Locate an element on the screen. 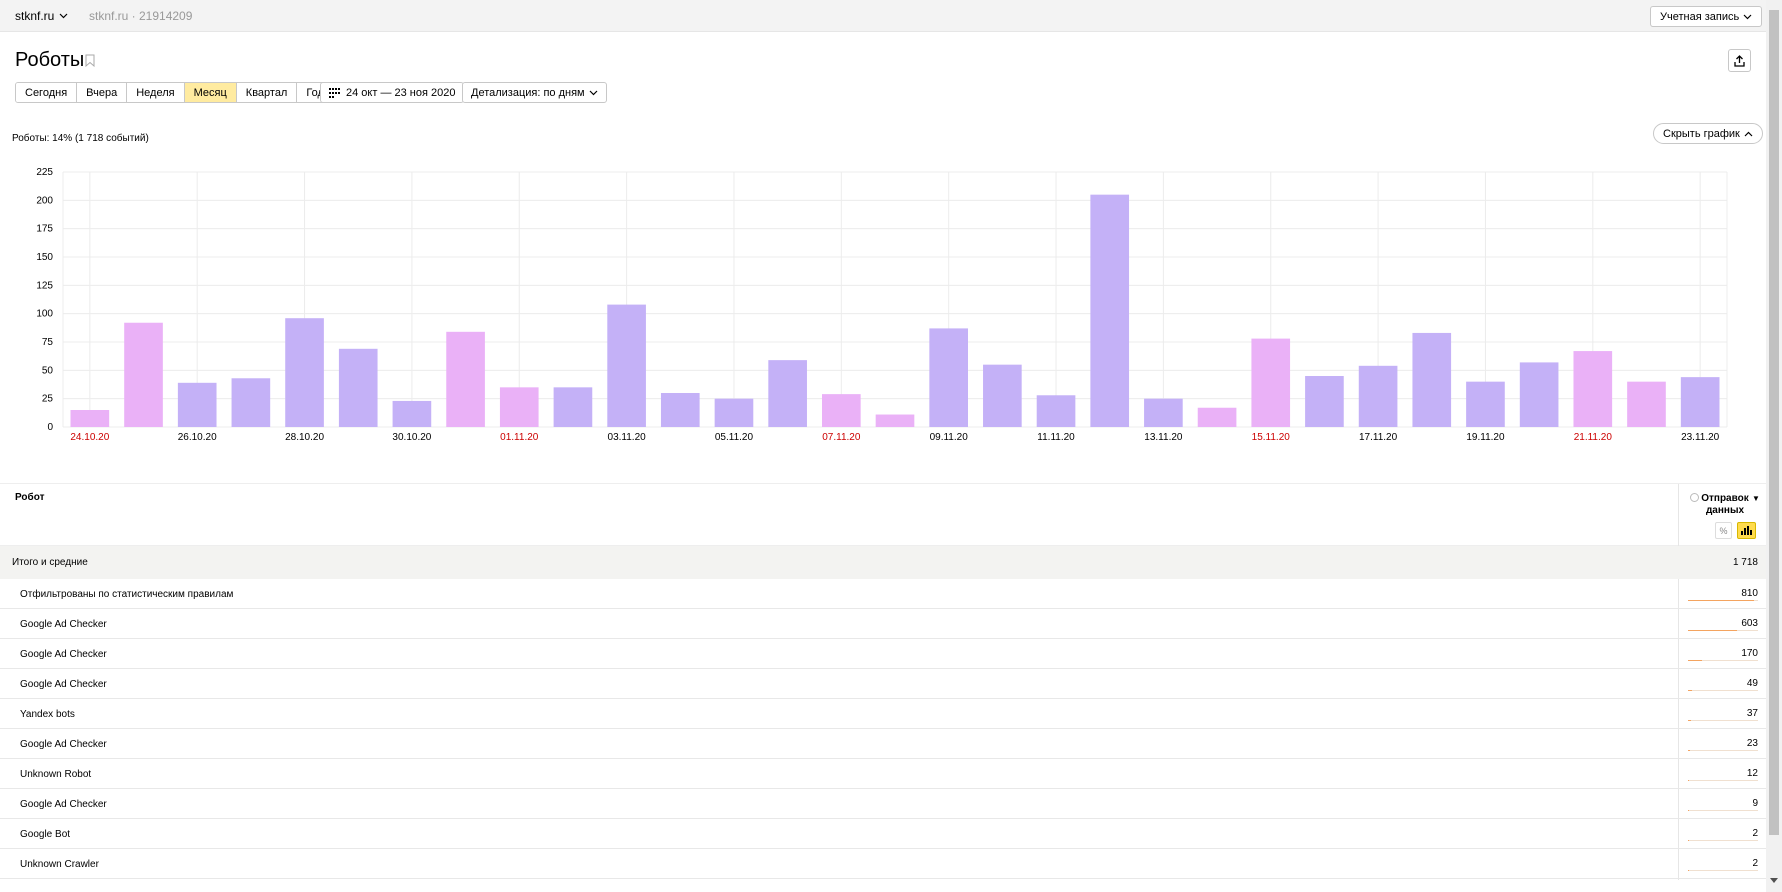  row-value: 2 is located at coordinates (1755, 833).